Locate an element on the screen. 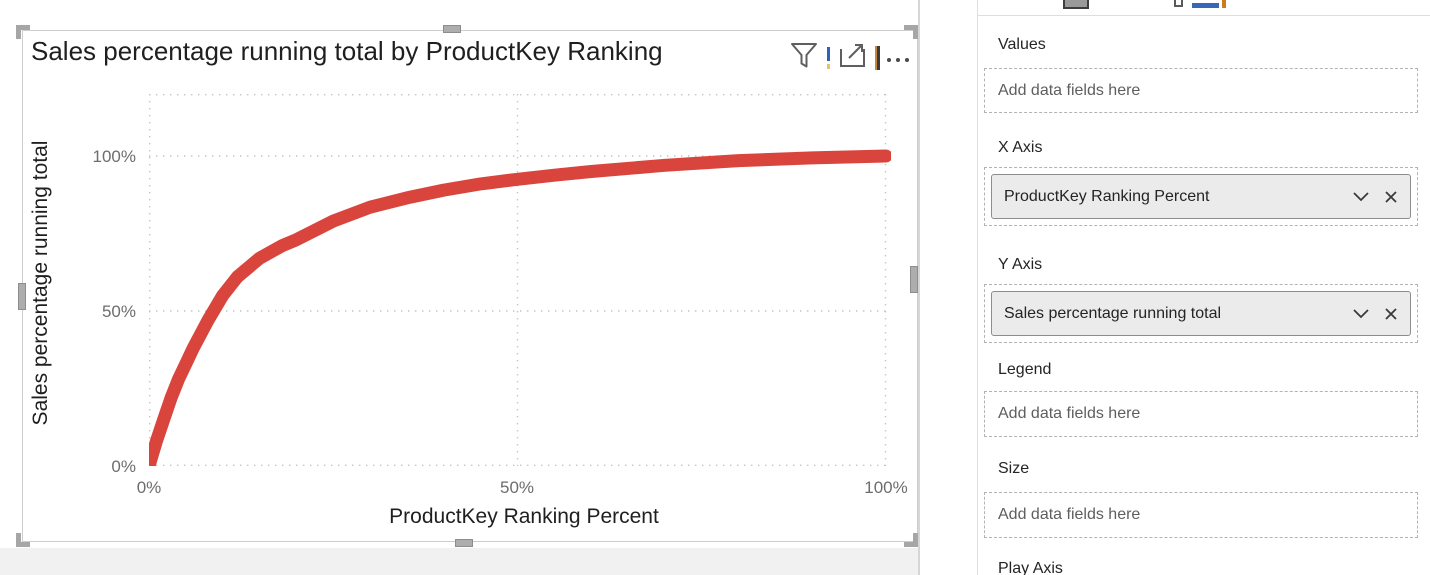 The image size is (1430, 575). resize-handle-bottom-right is located at coordinates (911, 540).